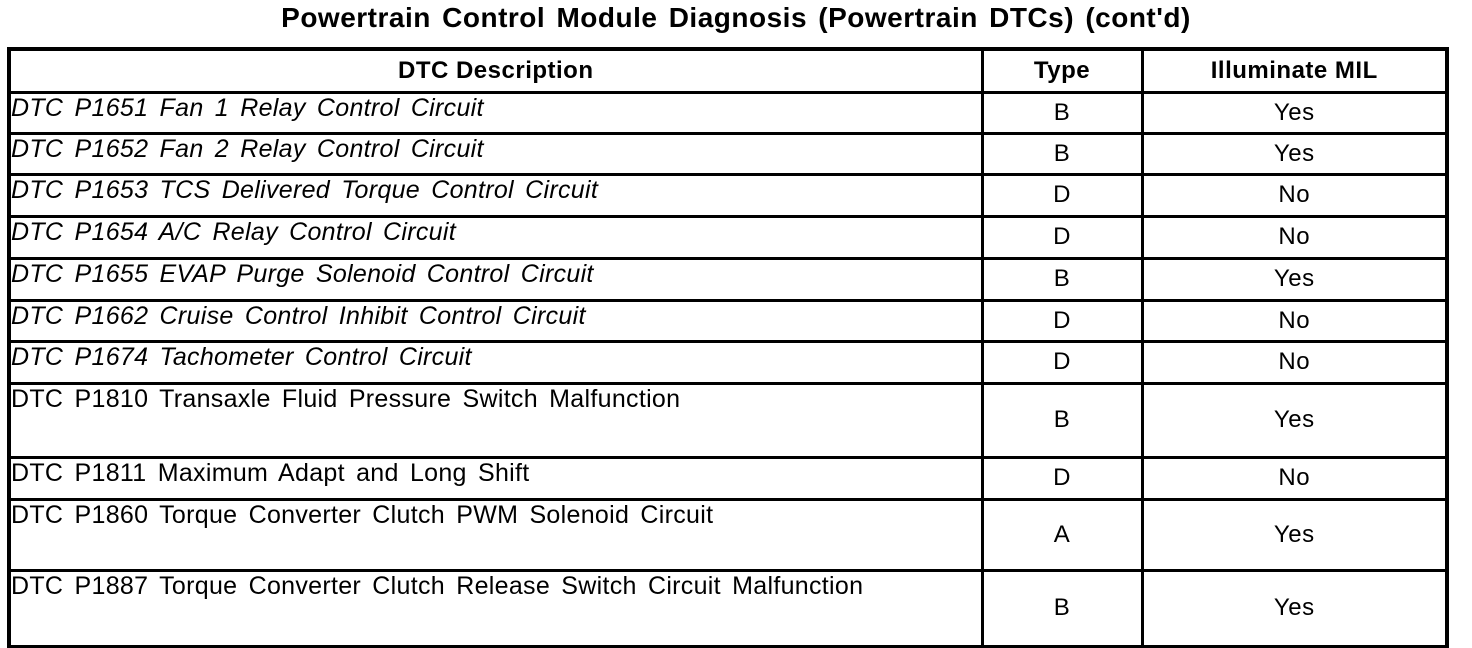 The image size is (1472, 648). Describe the element at coordinates (1062, 70) in the screenshot. I see `header-type: Type` at that location.